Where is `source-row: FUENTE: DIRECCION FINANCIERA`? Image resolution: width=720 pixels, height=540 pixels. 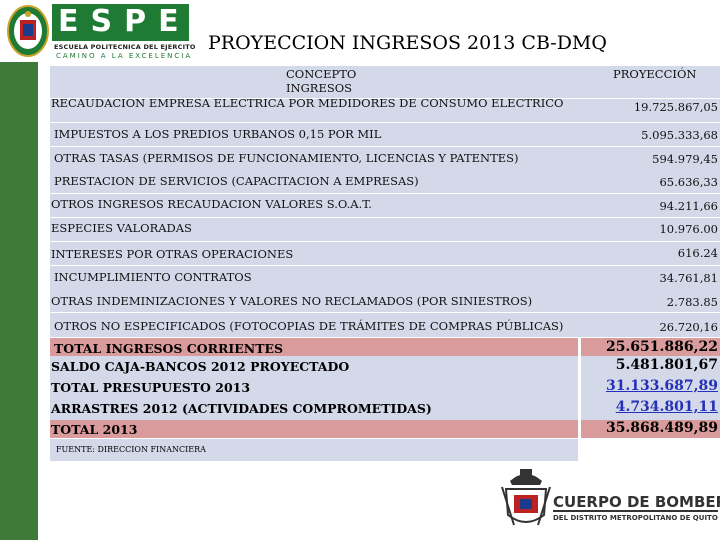
source-row: FUENTE: DIRECCION FINANCIERA is located at coordinates (314, 449).